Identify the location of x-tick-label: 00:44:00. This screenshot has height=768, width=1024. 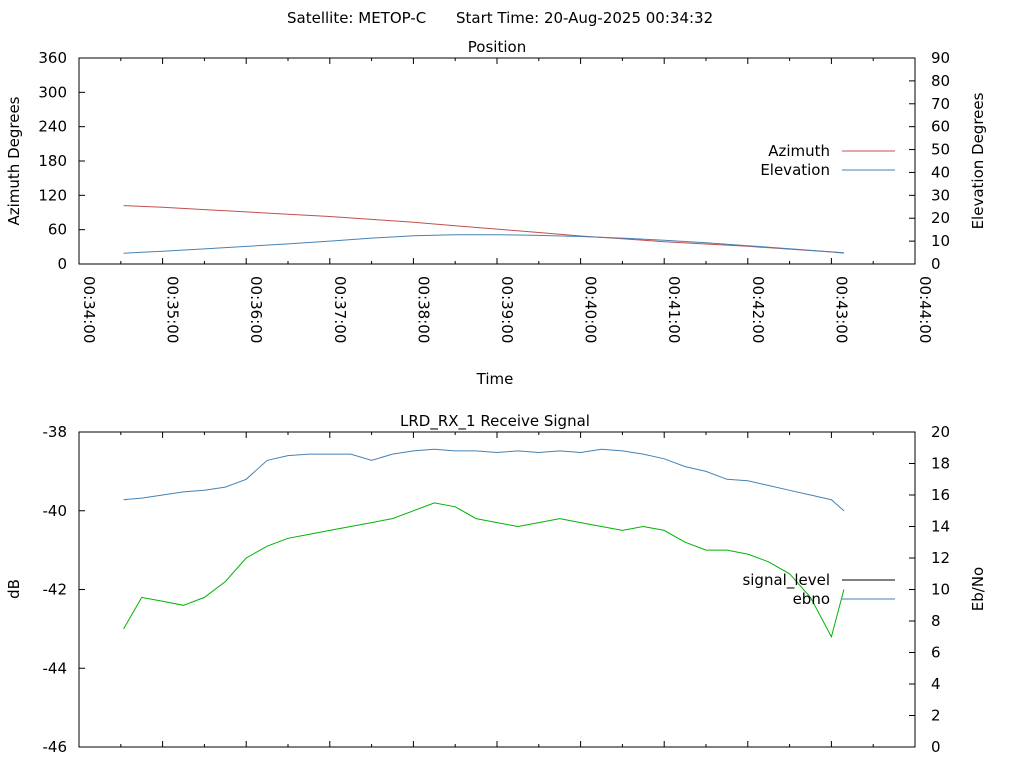
(925, 309).